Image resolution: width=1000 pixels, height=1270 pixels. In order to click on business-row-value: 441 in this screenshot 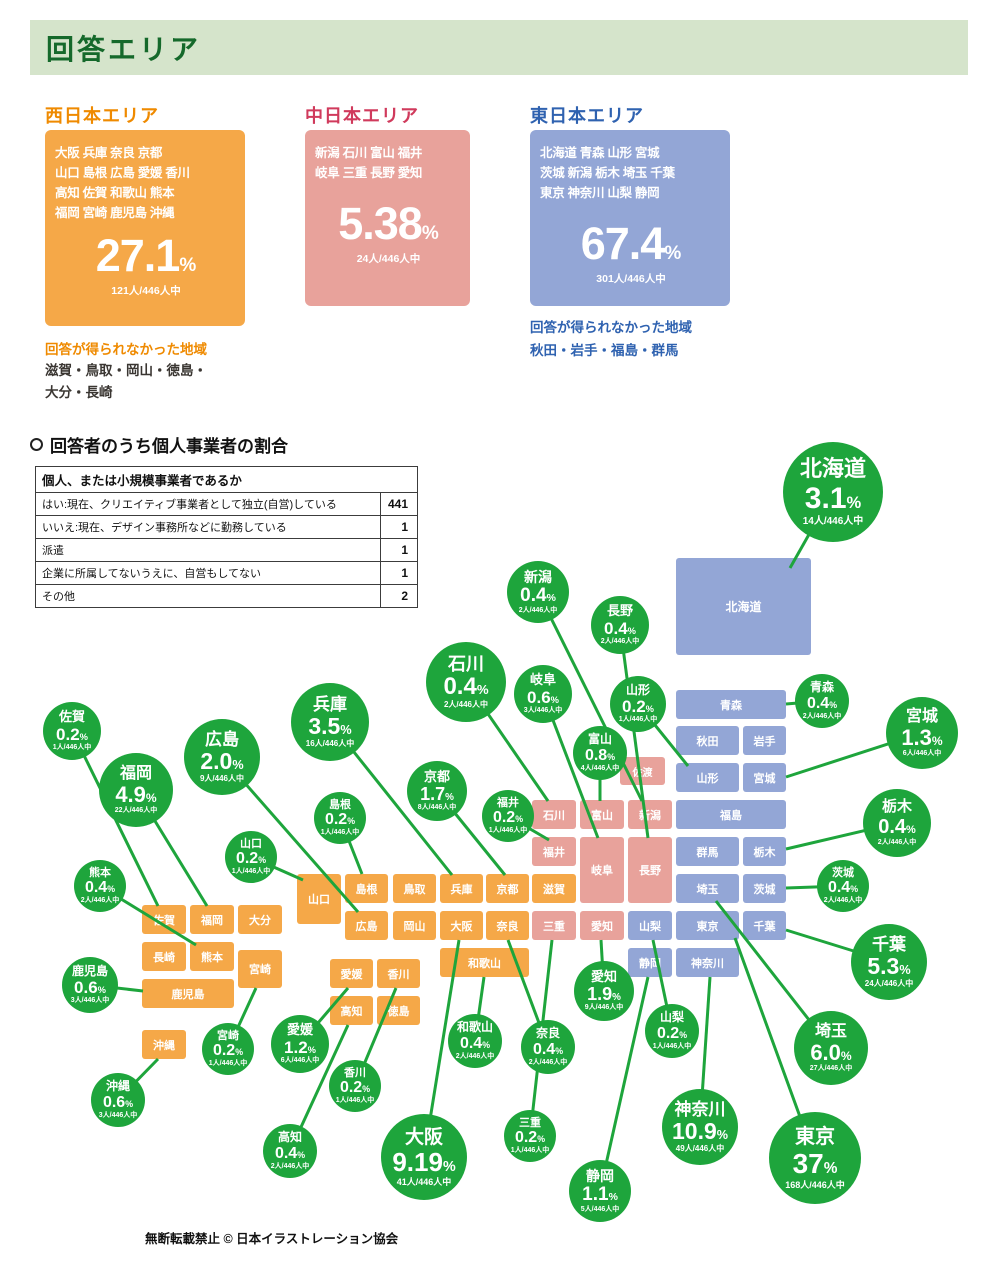, I will do `click(399, 504)`.